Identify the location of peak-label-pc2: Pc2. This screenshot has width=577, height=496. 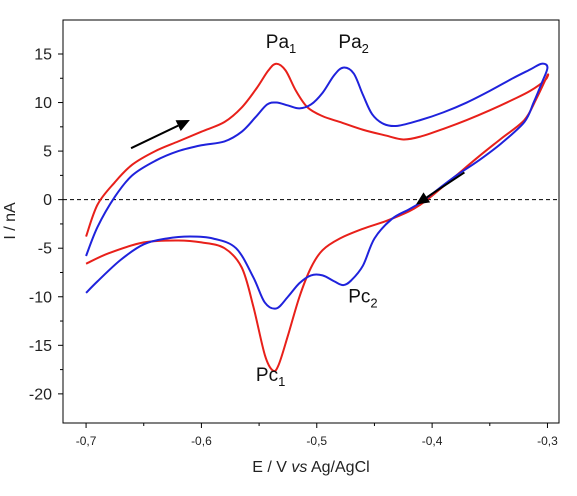
(362, 299).